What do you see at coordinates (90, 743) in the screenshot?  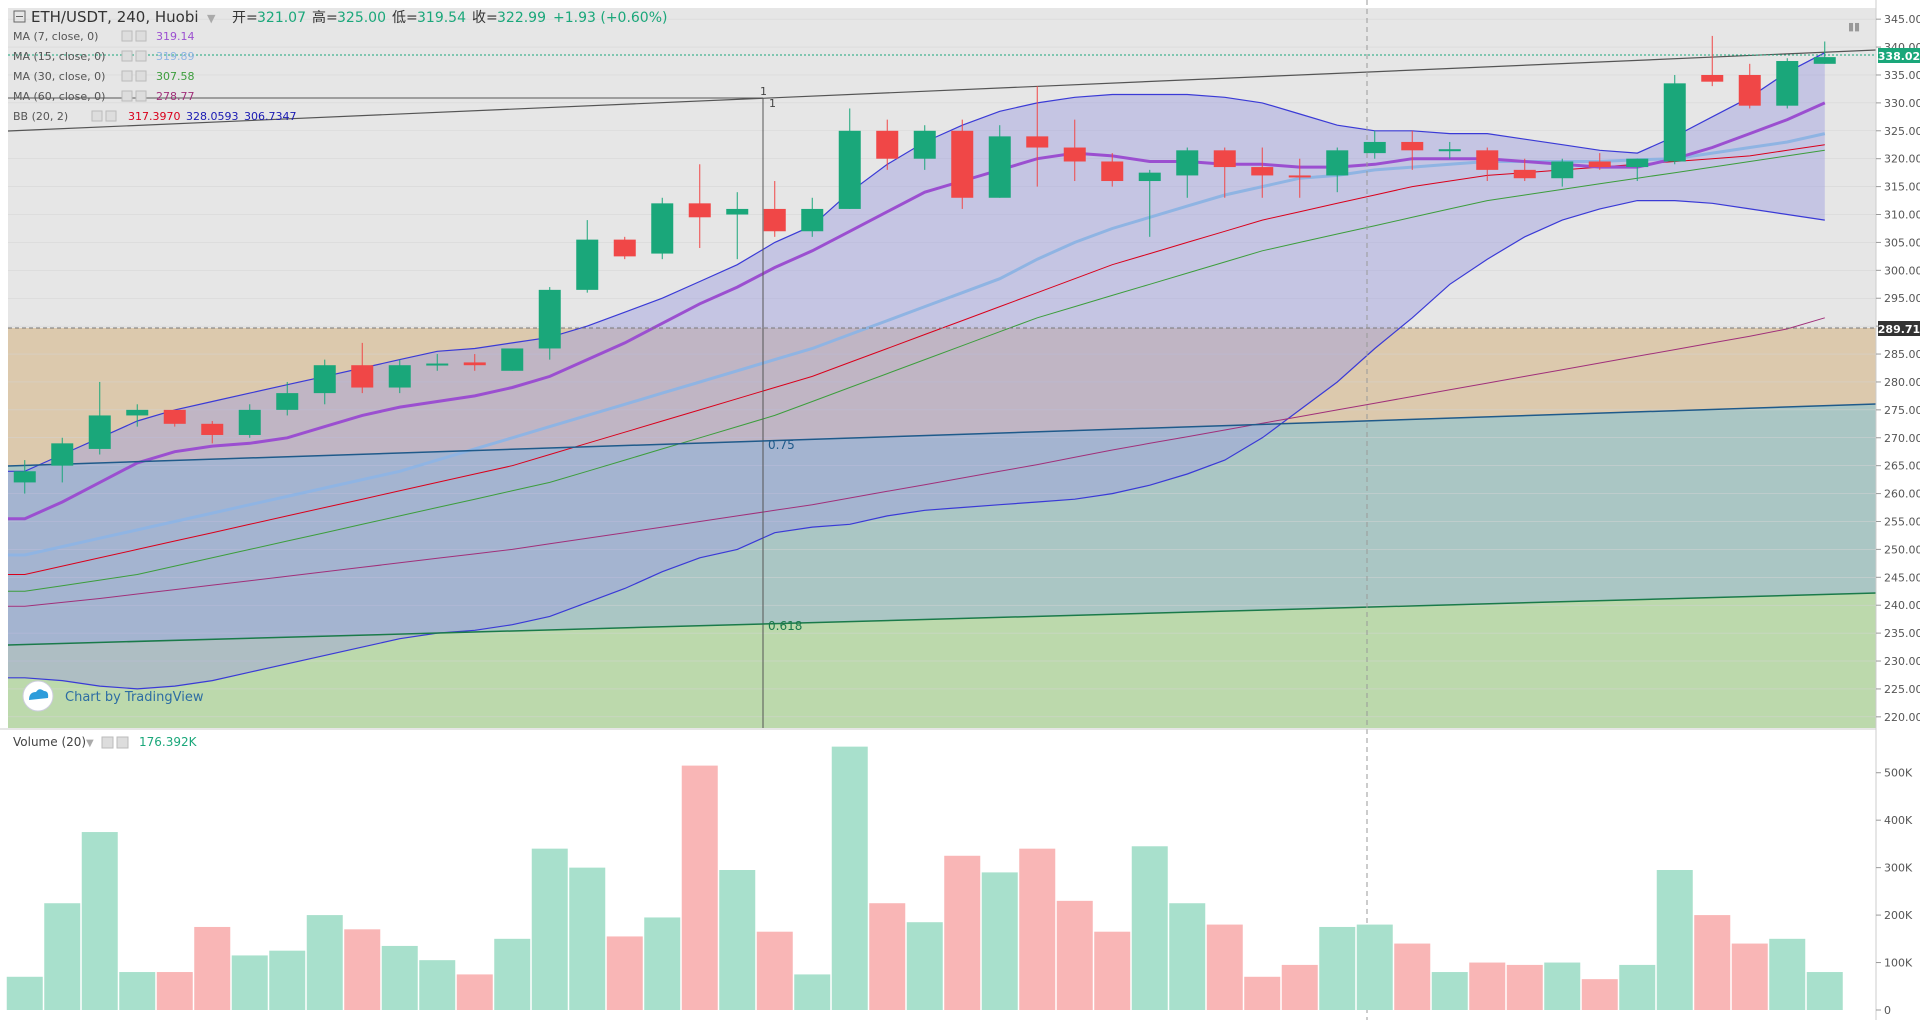 I see `volume-dropdown-icon: ▼` at bounding box center [90, 743].